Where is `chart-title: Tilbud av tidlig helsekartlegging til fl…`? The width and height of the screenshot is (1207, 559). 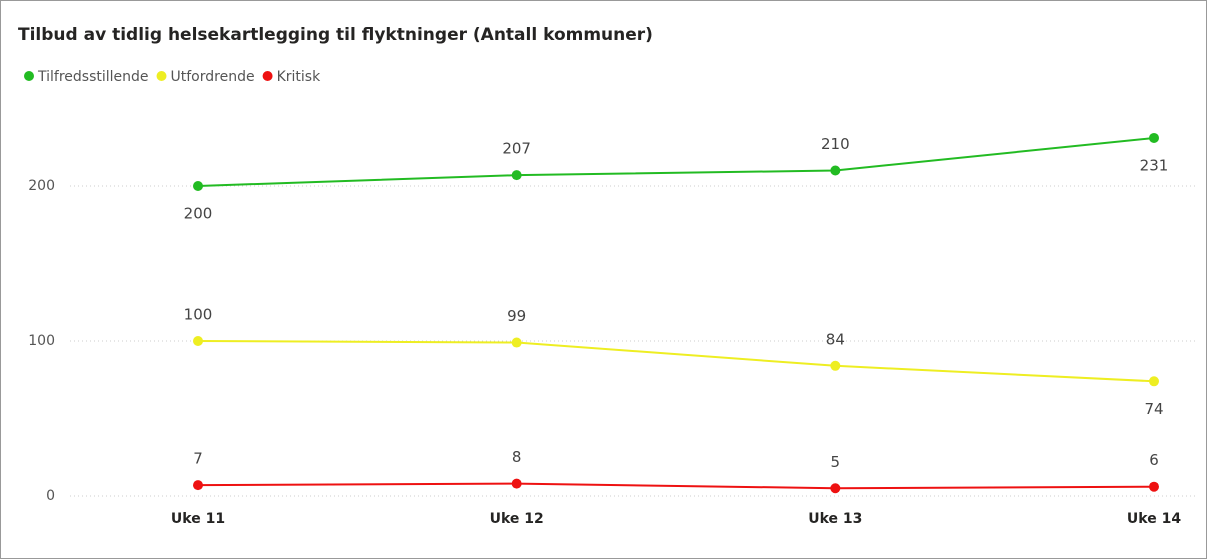
chart-title: Tilbud av tidlig helsekartlegging til fl… is located at coordinates (335, 35).